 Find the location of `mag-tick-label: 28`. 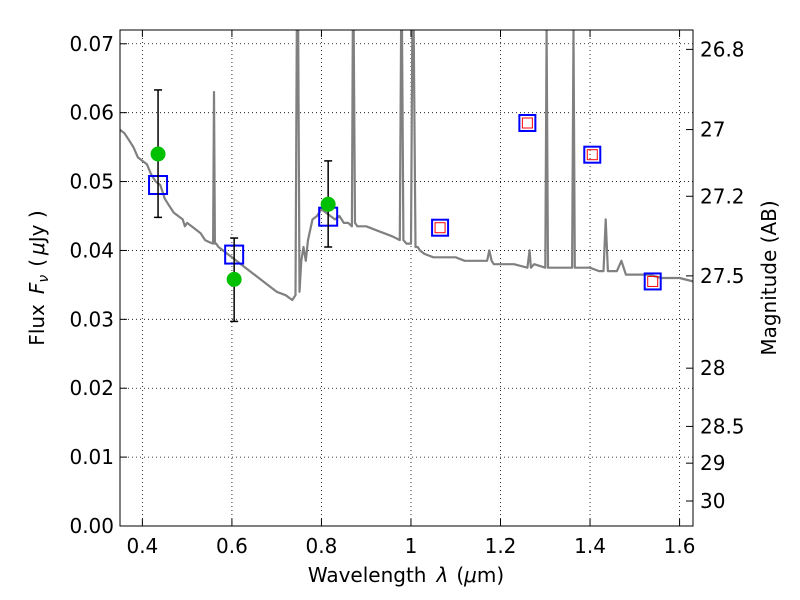

mag-tick-label: 28 is located at coordinates (712, 368).